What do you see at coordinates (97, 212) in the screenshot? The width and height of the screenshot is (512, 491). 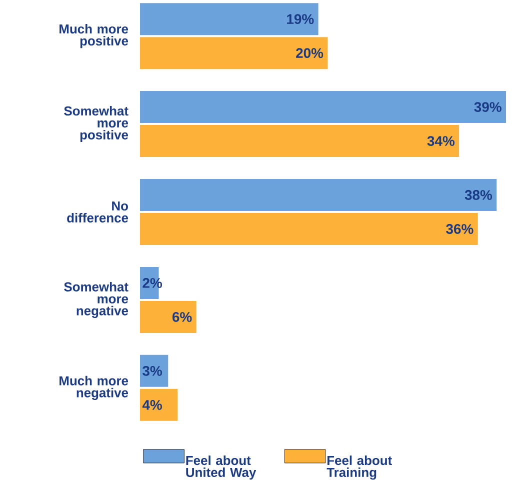 I see `y-tick-label: No difference` at bounding box center [97, 212].